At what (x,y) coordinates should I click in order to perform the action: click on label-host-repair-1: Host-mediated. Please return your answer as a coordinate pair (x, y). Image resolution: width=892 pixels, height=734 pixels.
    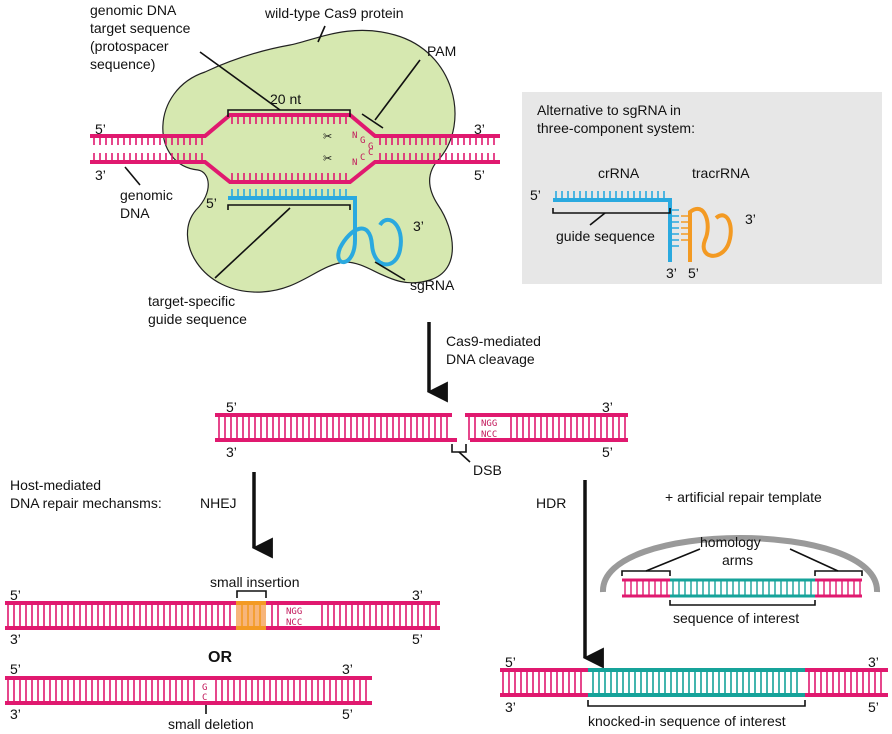
    Looking at the image, I should click on (55, 485).